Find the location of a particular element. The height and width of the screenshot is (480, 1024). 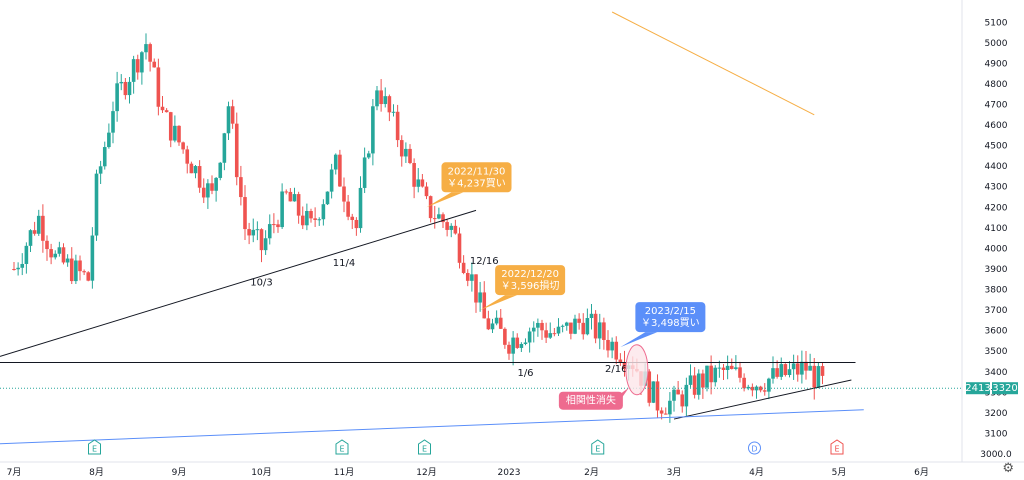

highlight-ellipse is located at coordinates (637, 370).